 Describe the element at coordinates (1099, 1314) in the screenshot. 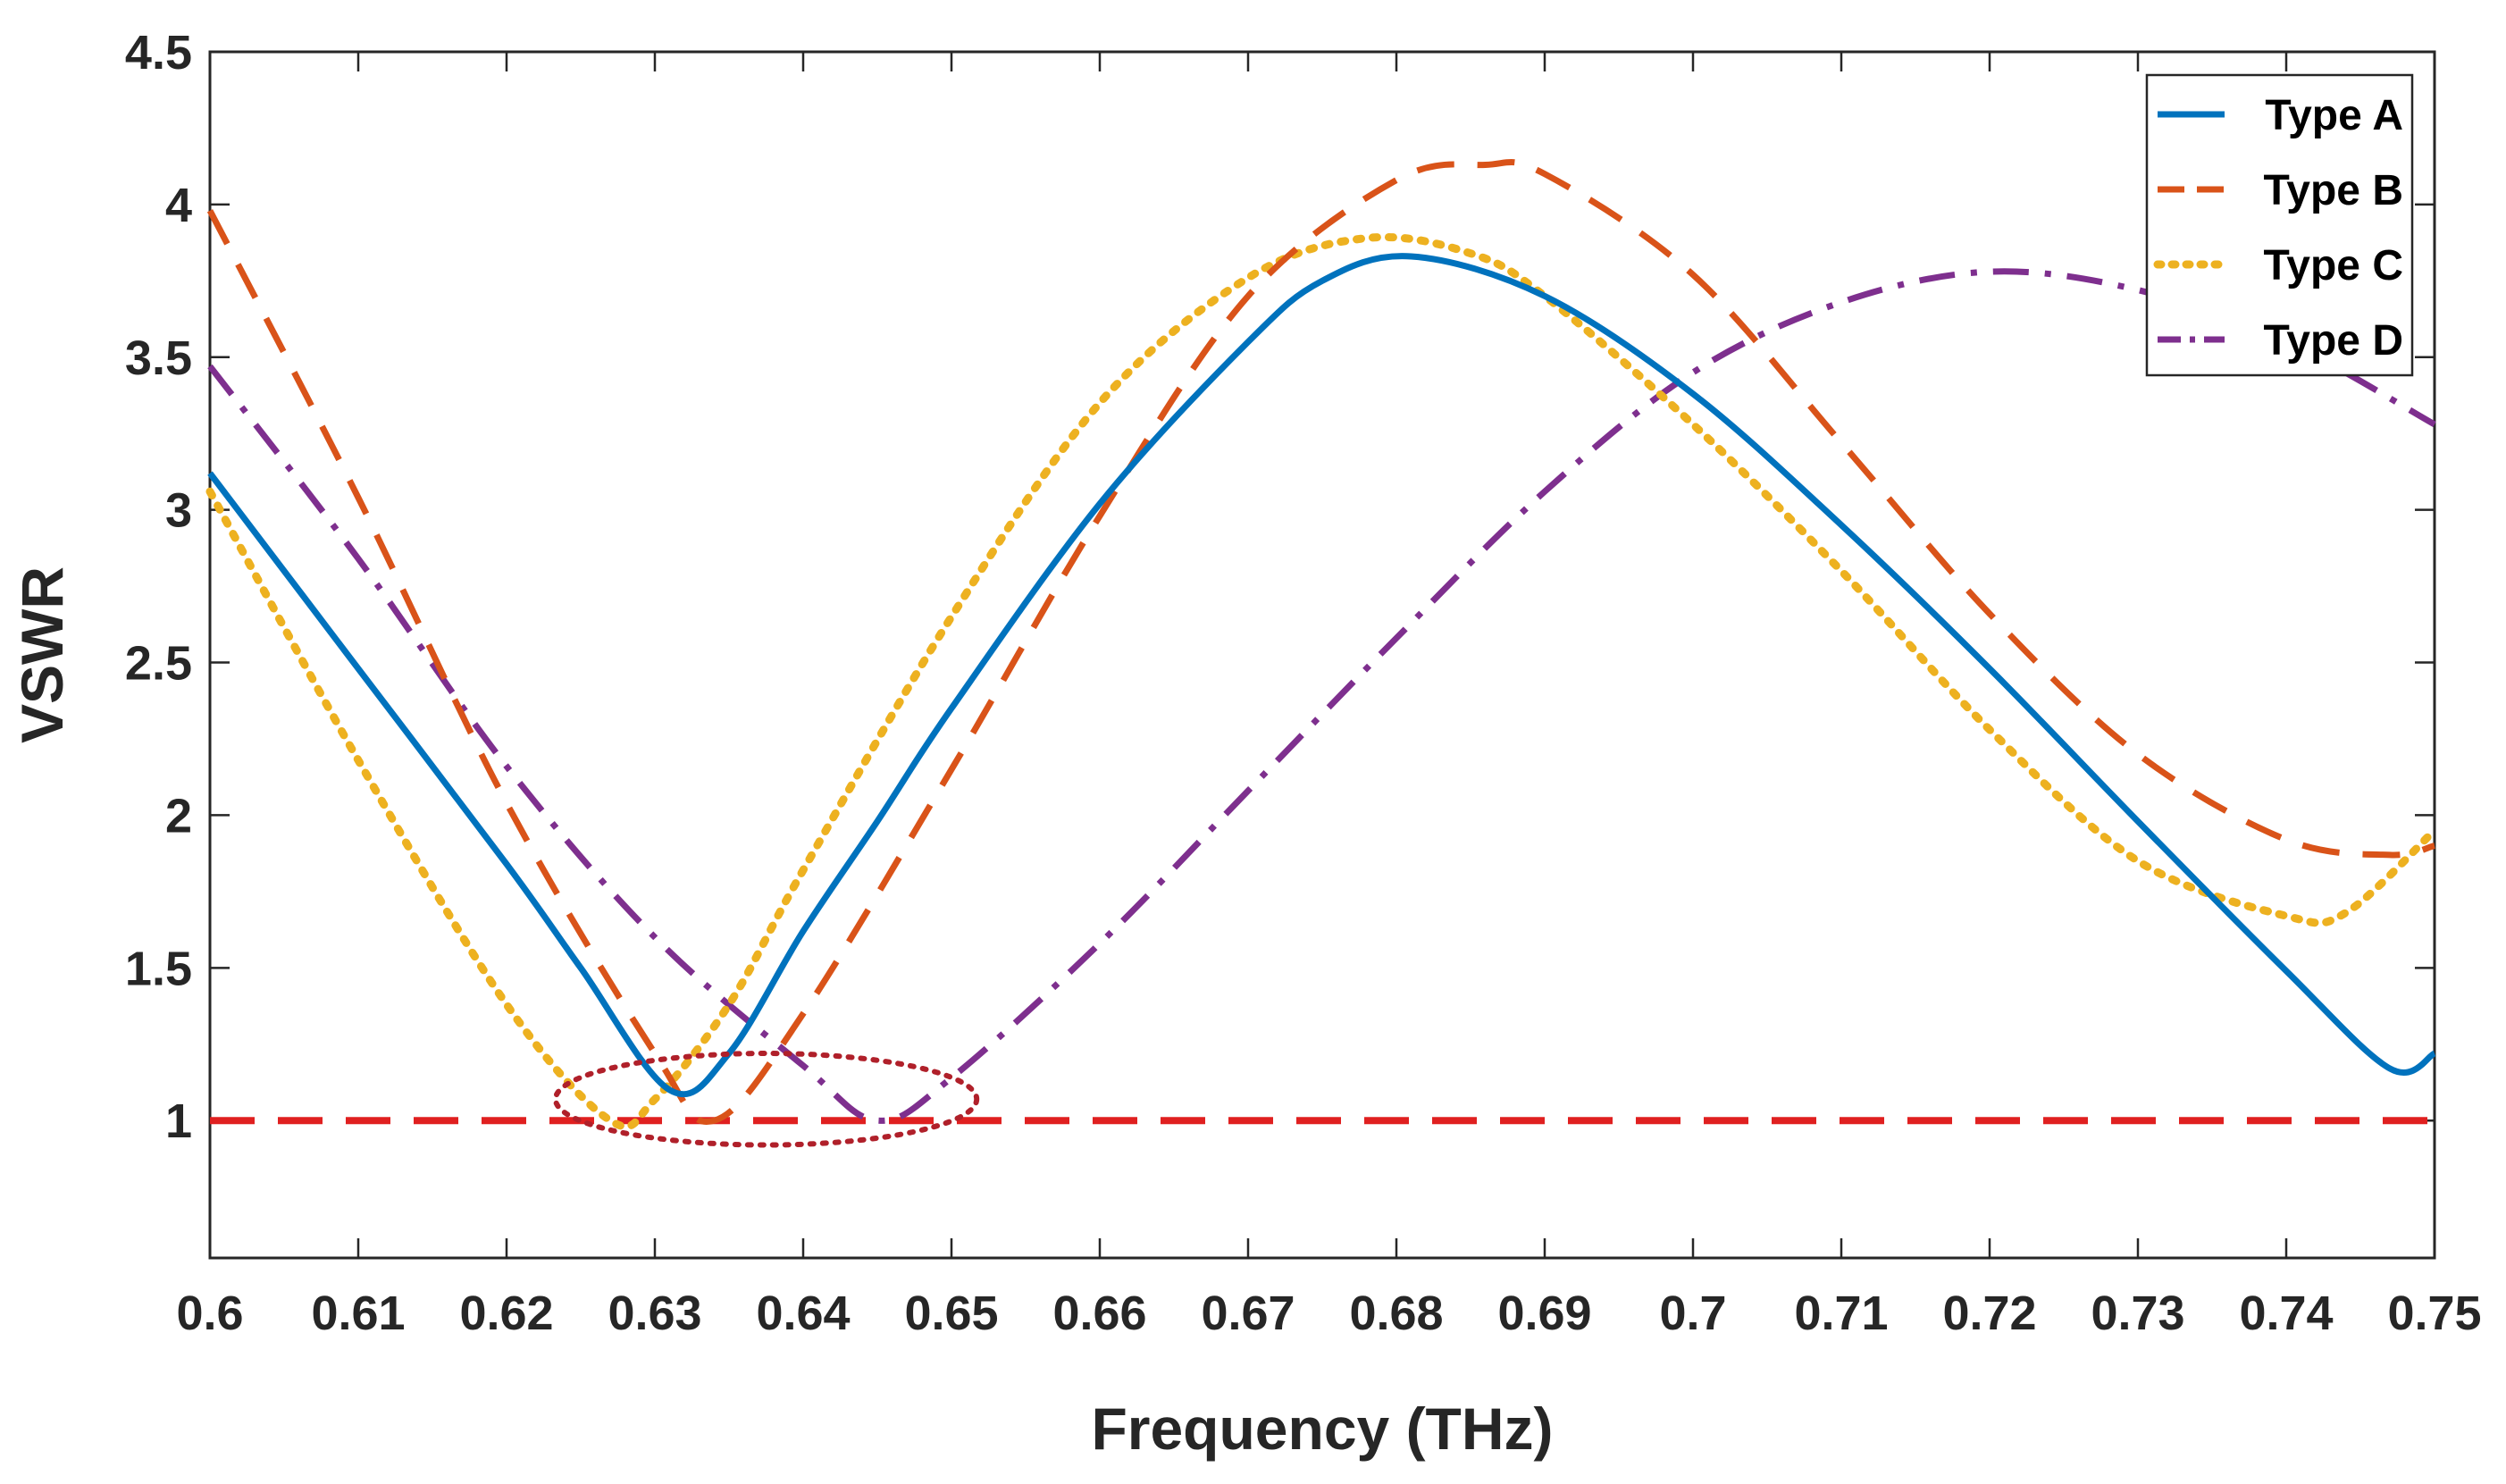

I see `x-tick-label: 0.66` at that location.